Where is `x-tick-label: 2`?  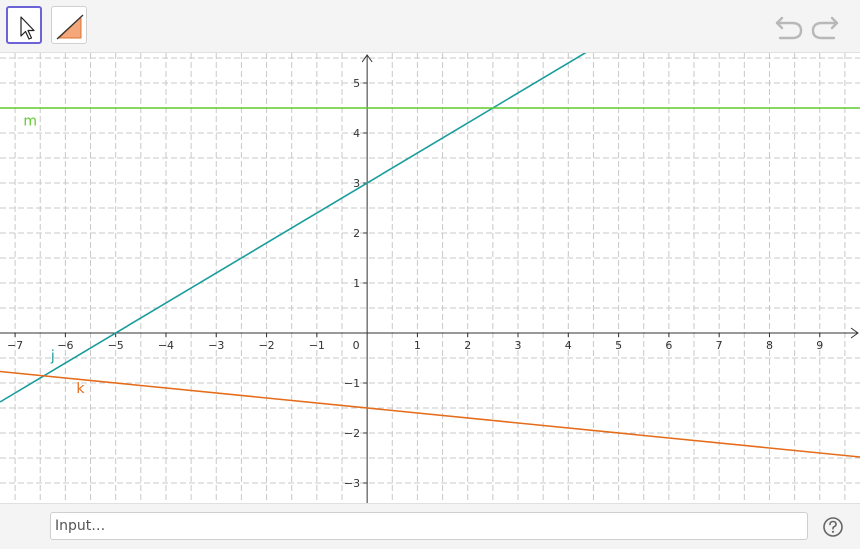
x-tick-label: 2 is located at coordinates (467, 345).